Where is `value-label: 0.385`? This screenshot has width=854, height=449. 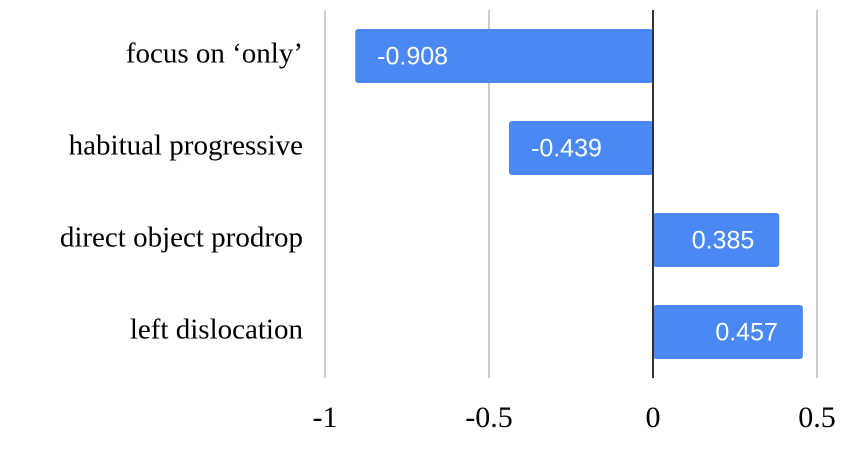 value-label: 0.385 is located at coordinates (723, 241).